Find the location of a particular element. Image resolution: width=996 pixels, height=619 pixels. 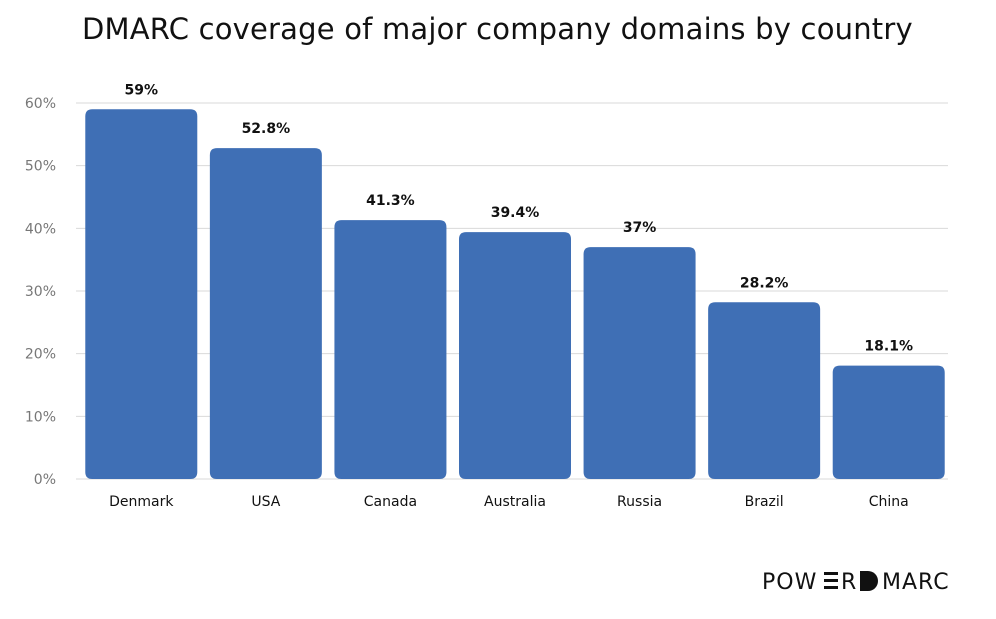

bar-canada is located at coordinates (390, 350).